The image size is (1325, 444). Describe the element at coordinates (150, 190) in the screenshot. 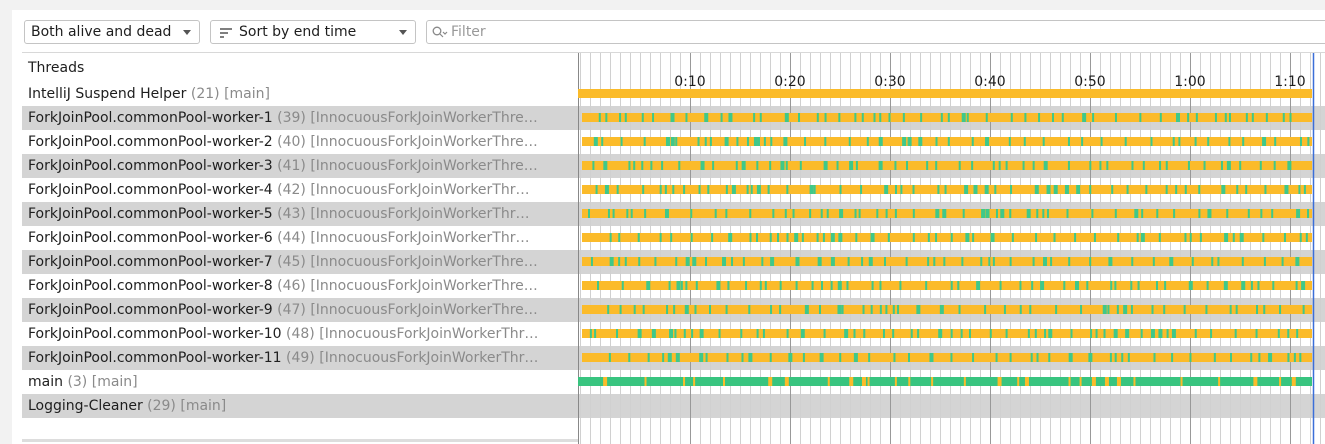

I see `thread-name: ForkJoinPool.commonPool-worker-4` at that location.